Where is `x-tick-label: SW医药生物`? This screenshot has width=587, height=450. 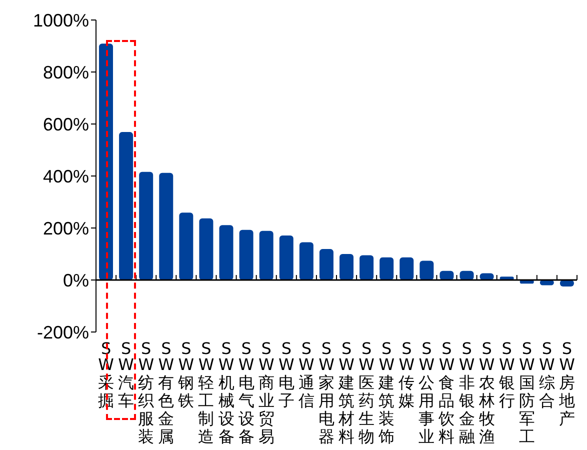 x-tick-label: SW医药生物 is located at coordinates (366, 392).